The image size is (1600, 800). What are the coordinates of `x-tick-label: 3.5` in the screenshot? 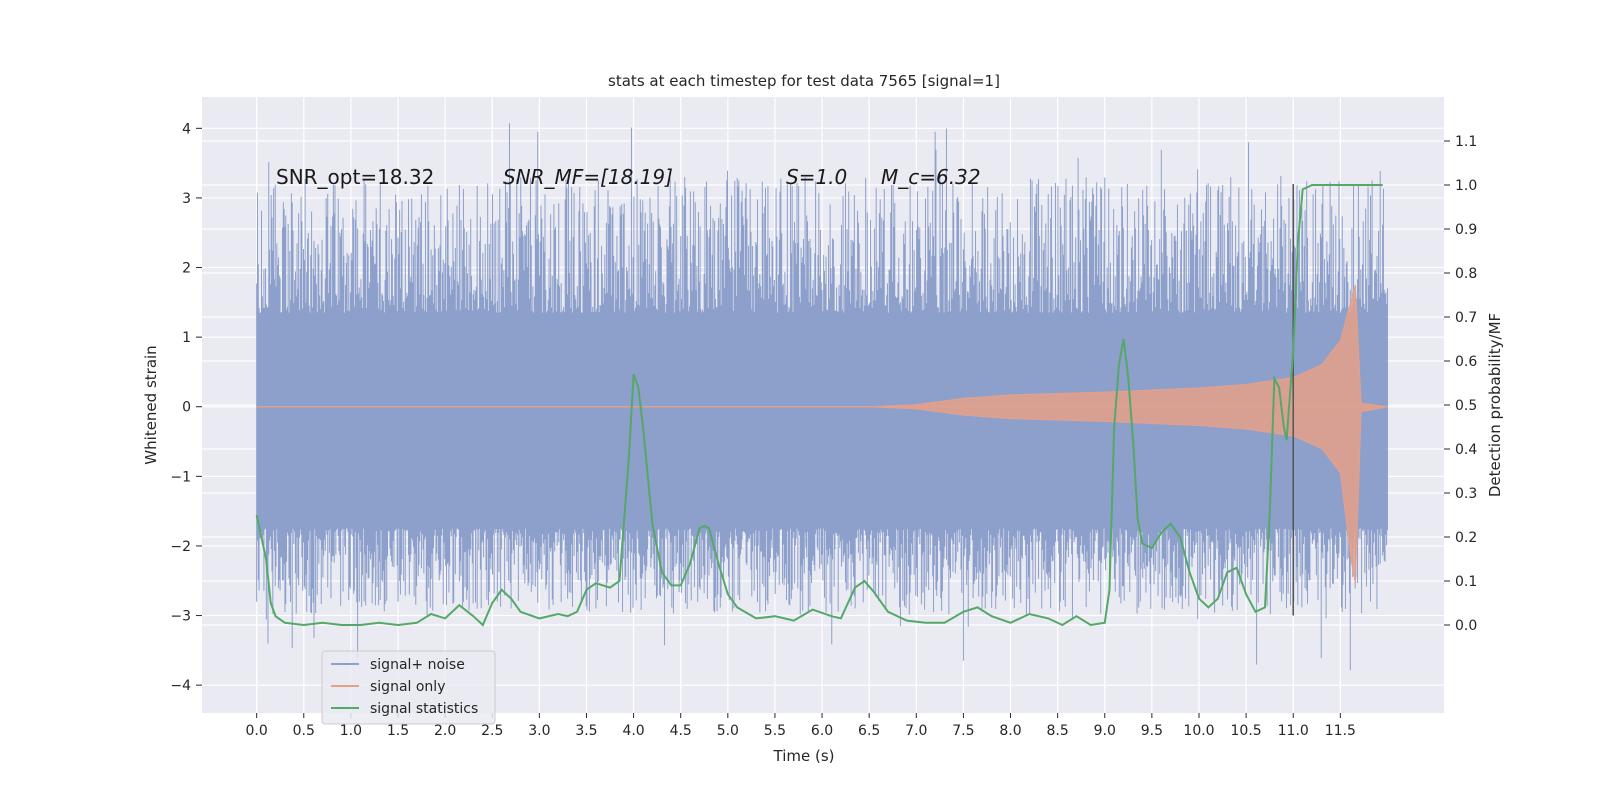 It's located at (586, 731).